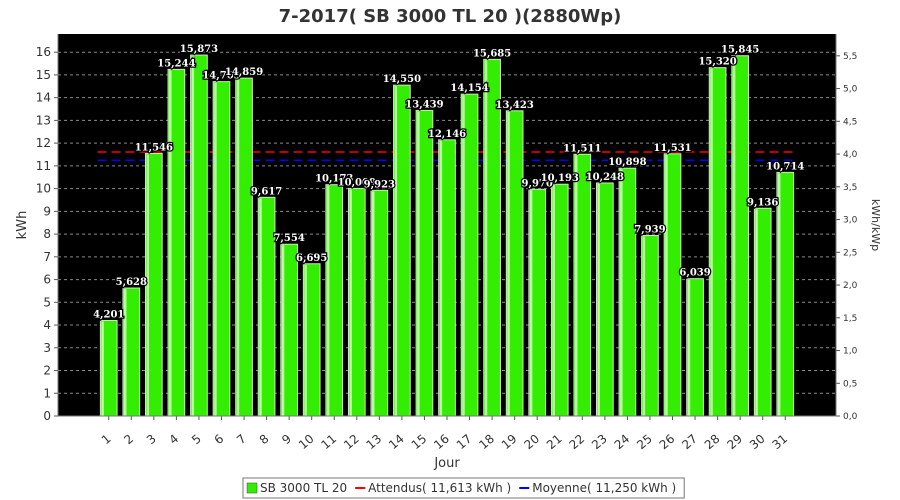 The image size is (900, 500). Describe the element at coordinates (850, 417) in the screenshot. I see `y2-tick-label: 0,0` at that location.